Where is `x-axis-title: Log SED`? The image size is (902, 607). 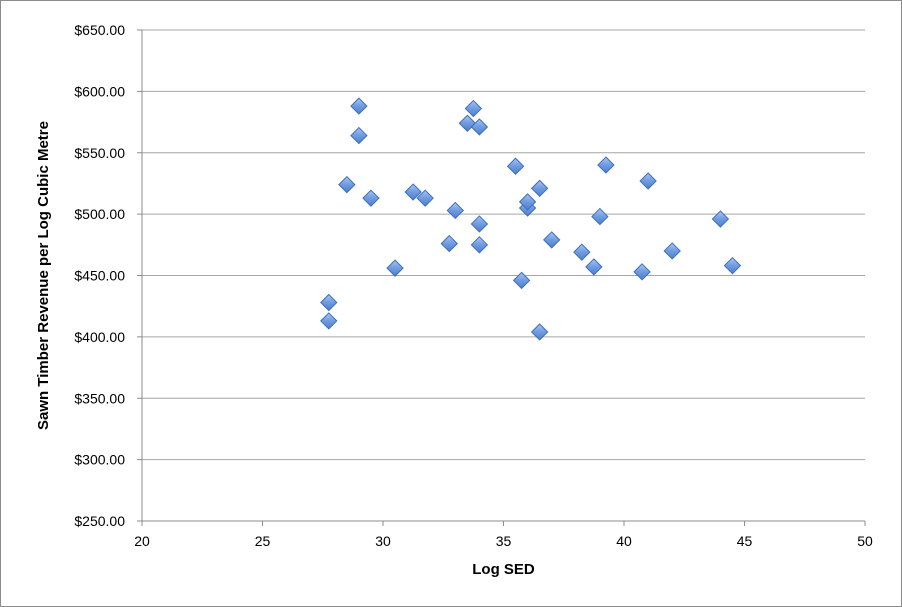
x-axis-title: Log SED is located at coordinates (503, 569).